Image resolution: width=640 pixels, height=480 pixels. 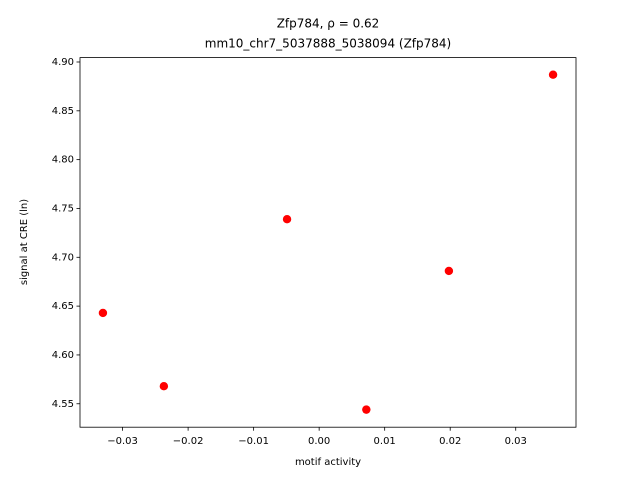 I want to click on y-tick-label: 4.60, so click(x=63, y=355).